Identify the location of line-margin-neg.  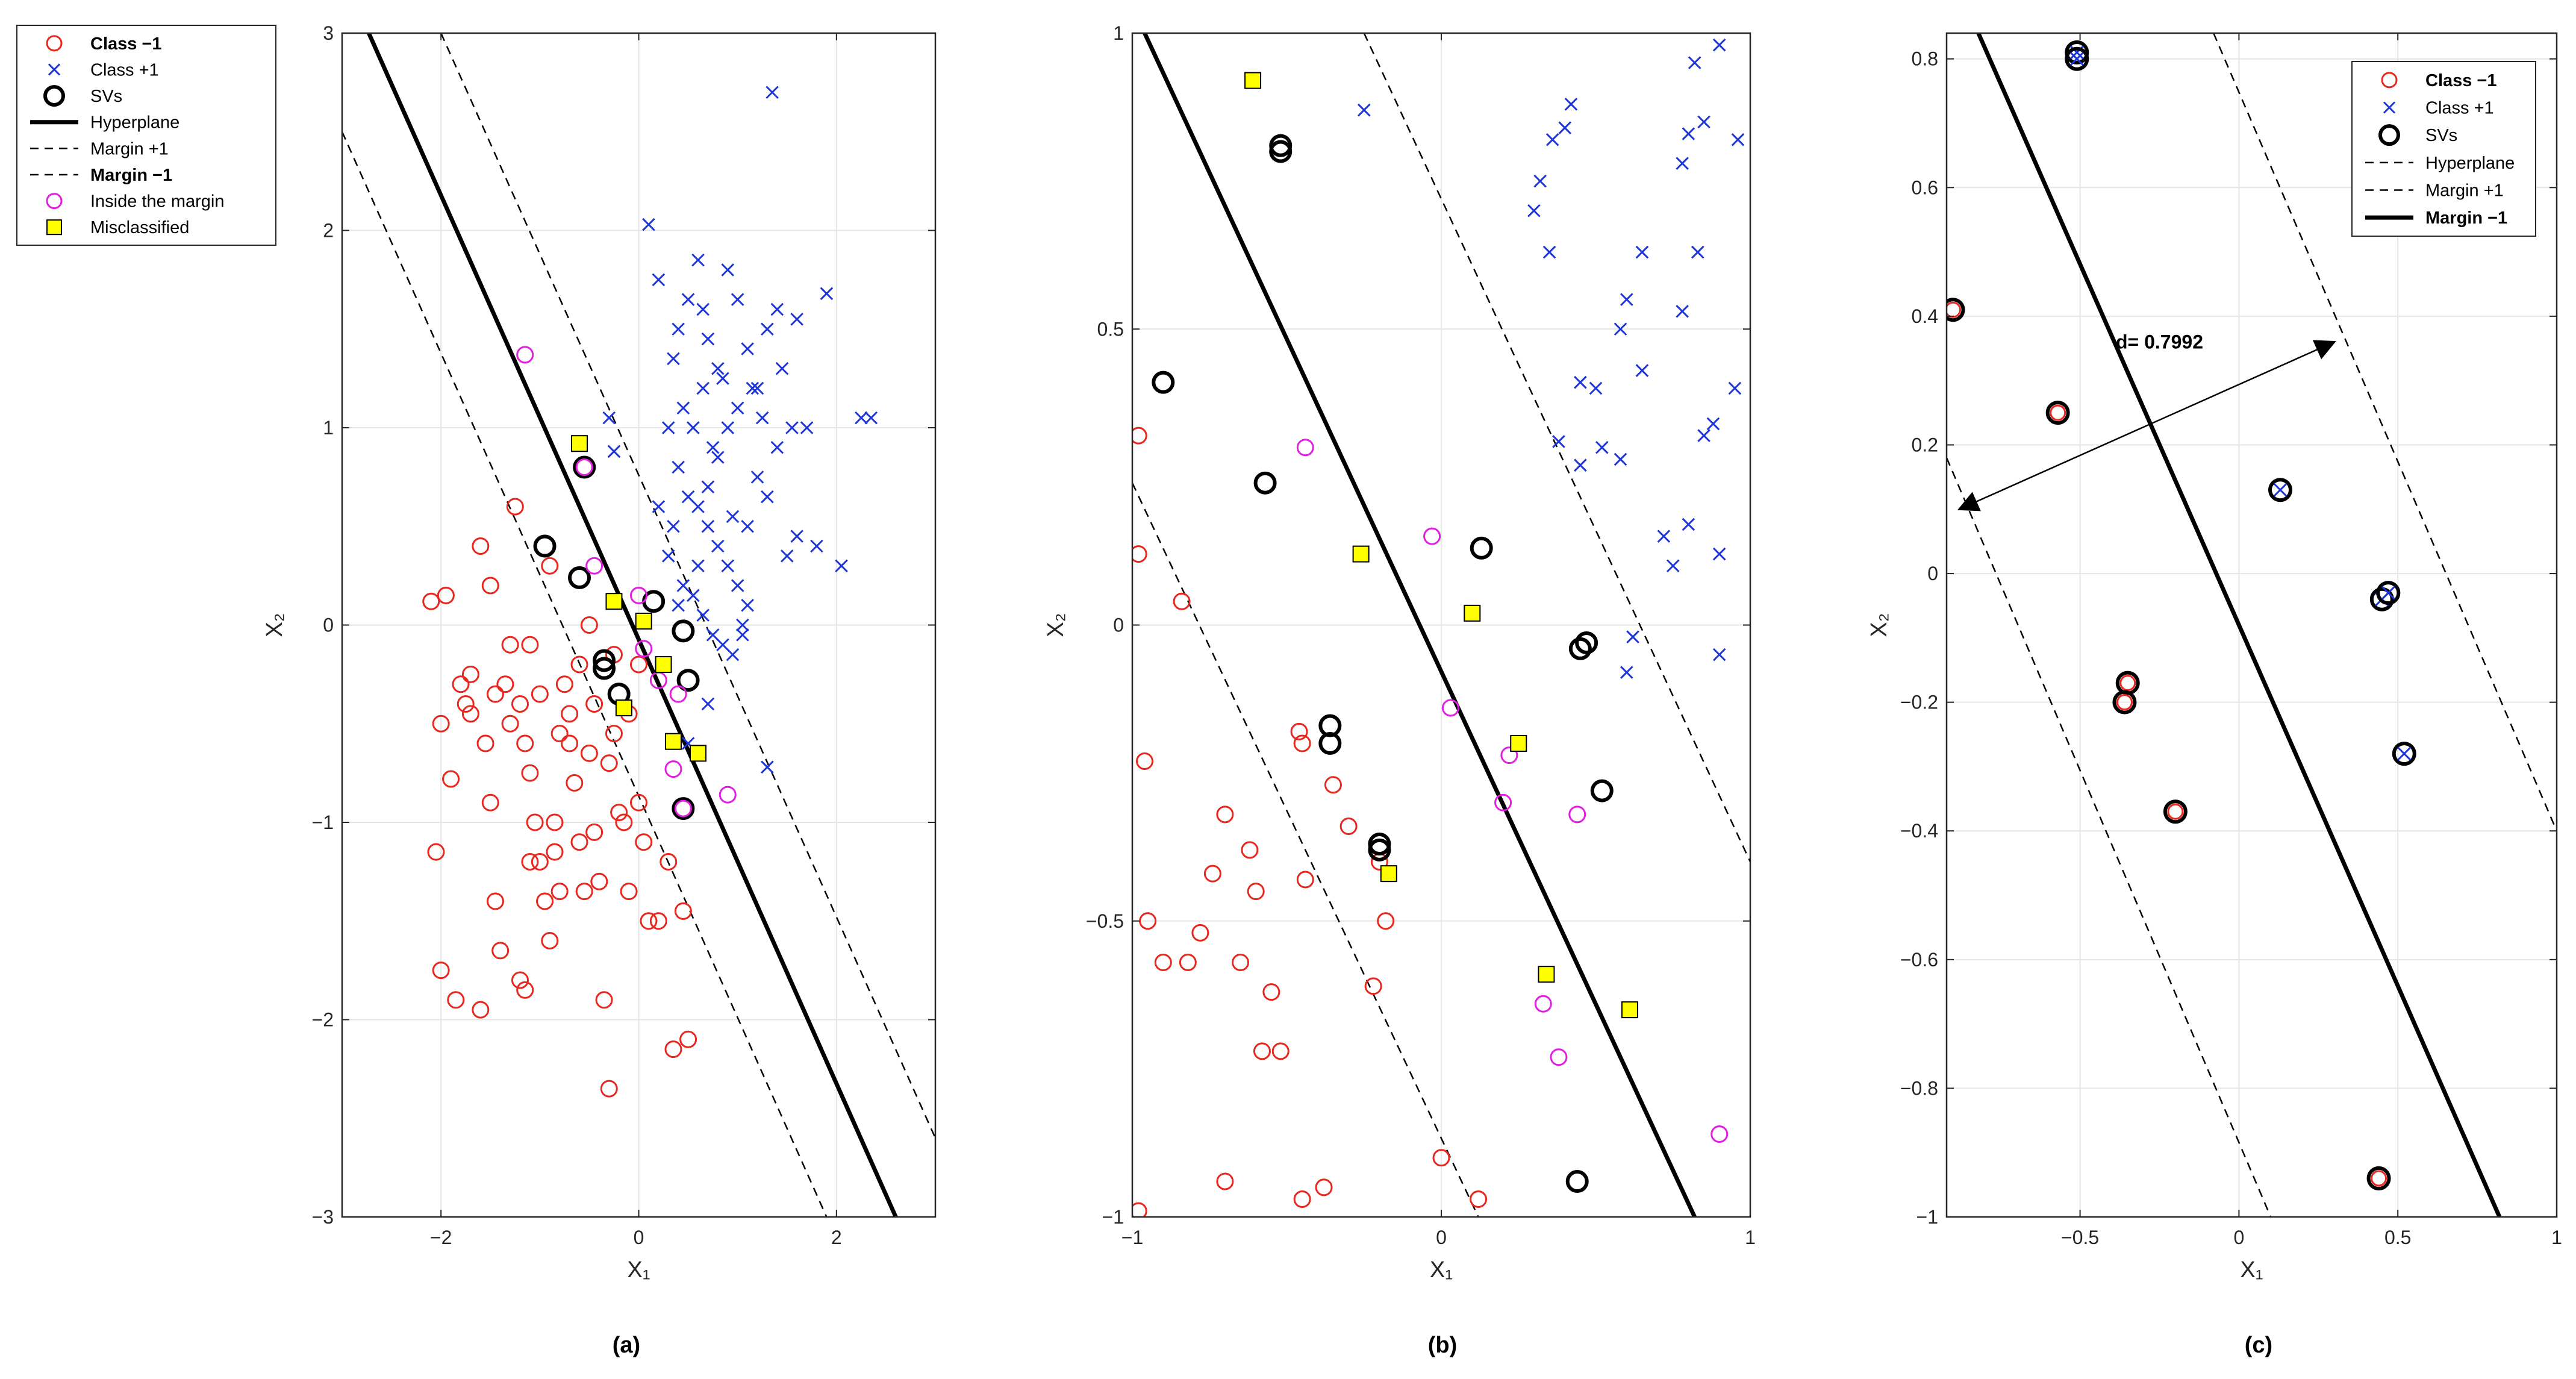
(1305, 850).